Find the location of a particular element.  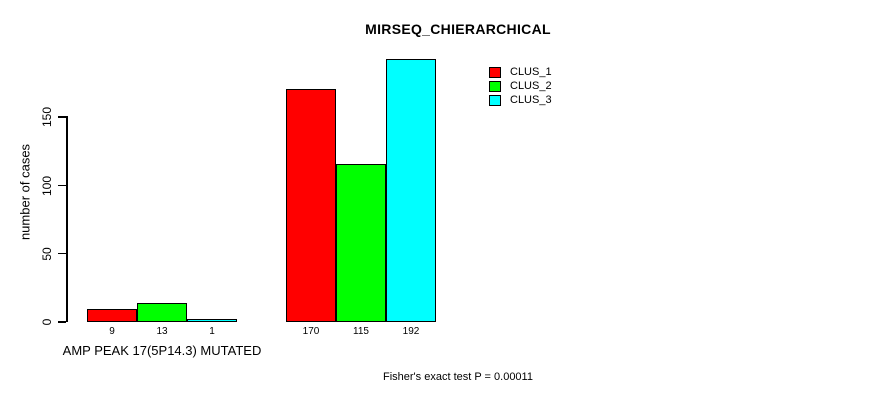

legend-row-clus_1: CLUS_1 is located at coordinates (520, 72).